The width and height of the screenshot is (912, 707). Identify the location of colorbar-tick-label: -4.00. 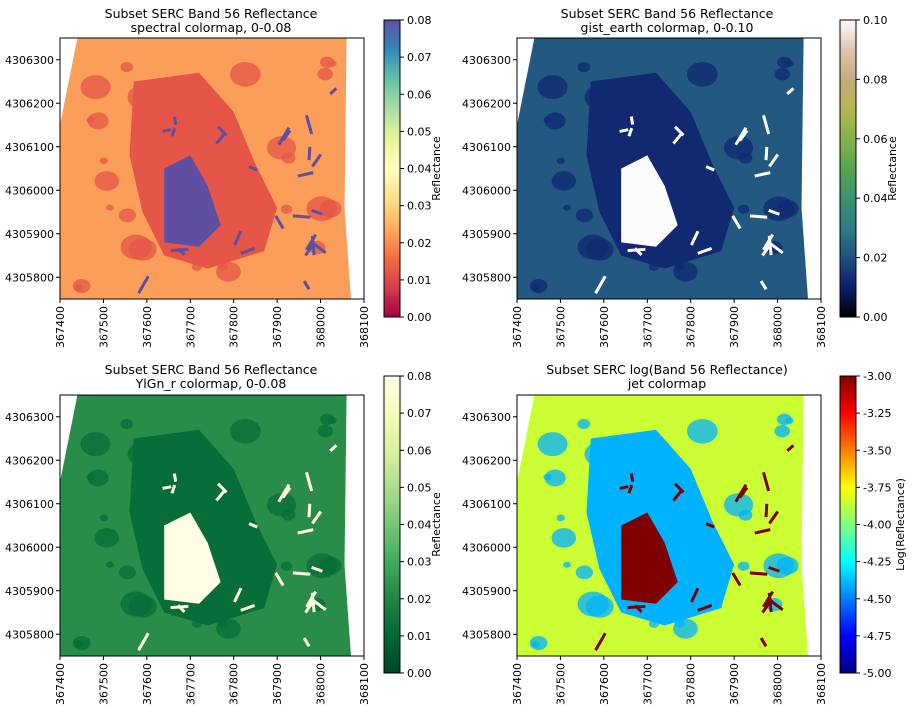
(877, 525).